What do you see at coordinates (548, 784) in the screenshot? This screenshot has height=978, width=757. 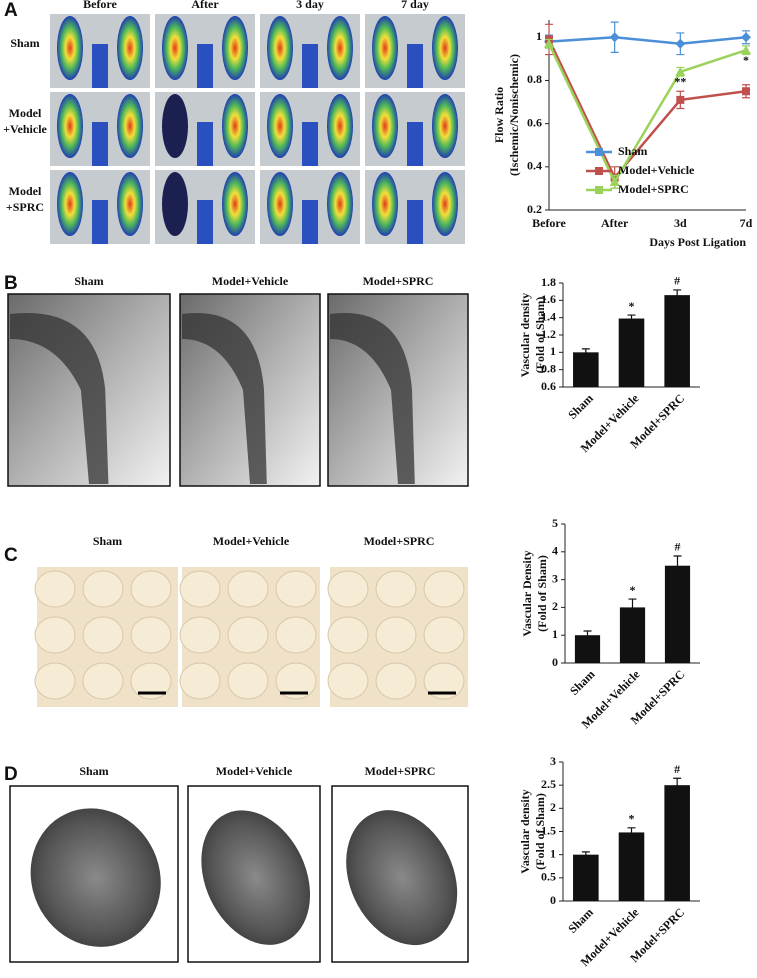 I see `y-tick-label: 2.5` at bounding box center [548, 784].